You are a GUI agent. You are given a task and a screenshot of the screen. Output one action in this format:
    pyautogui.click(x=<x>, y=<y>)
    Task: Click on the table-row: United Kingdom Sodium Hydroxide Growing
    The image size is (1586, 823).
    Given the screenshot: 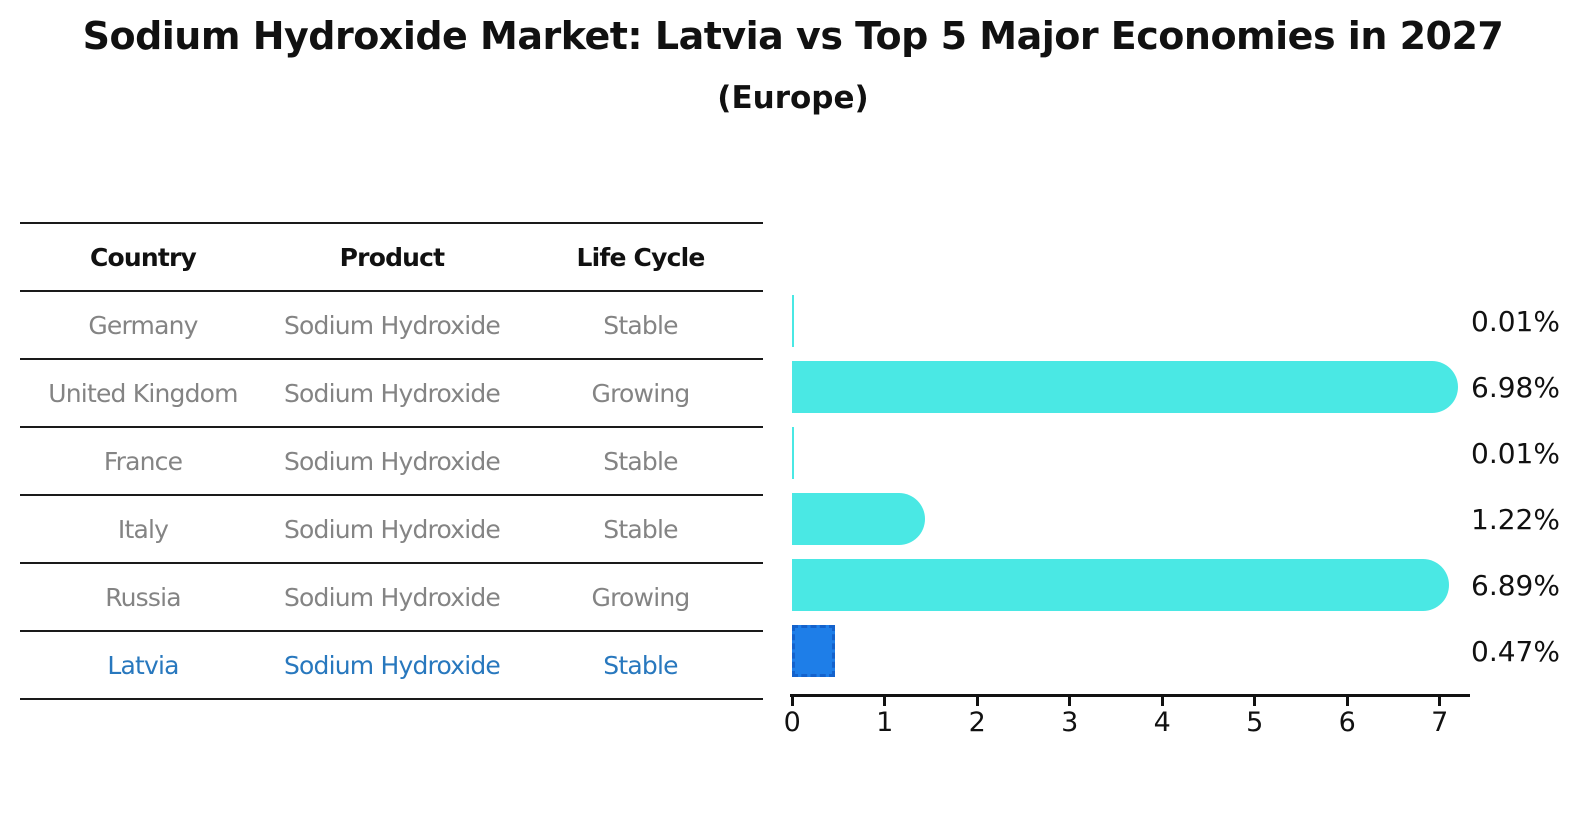 What is the action you would take?
    pyautogui.click(x=391, y=394)
    